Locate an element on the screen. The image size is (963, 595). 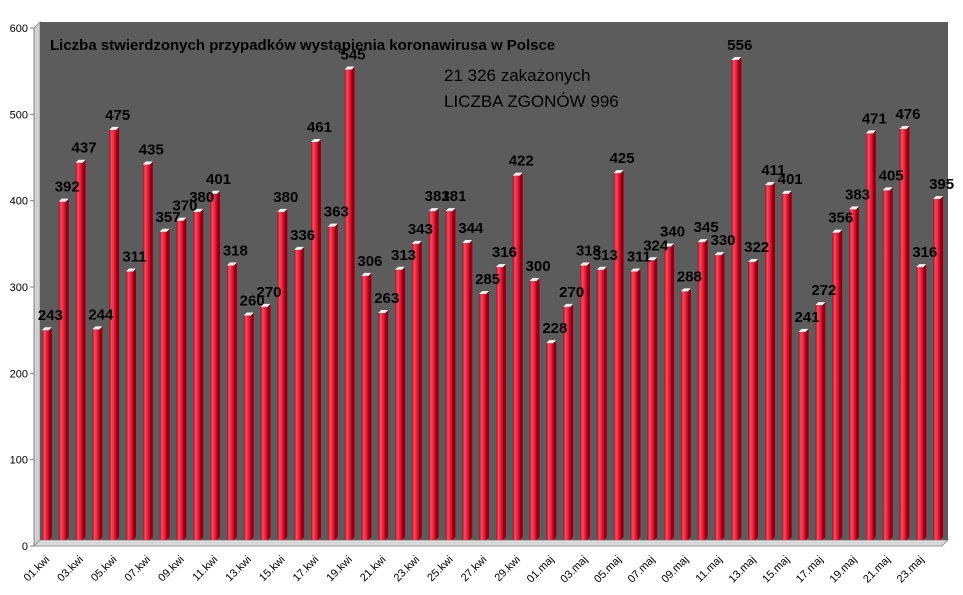
data-label: 345 is located at coordinates (706, 227).